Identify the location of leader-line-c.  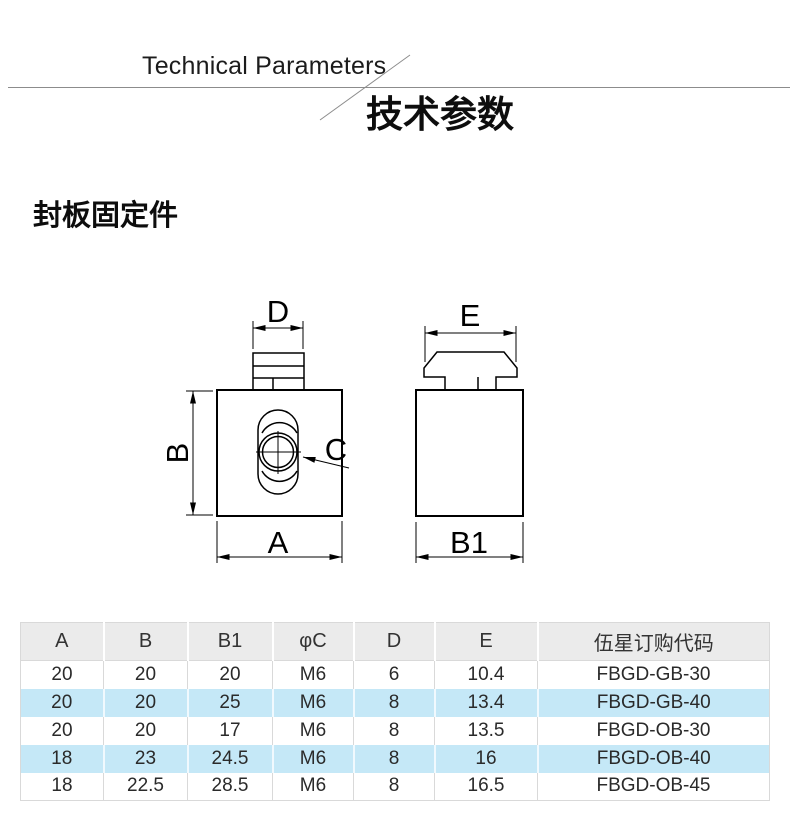
(326, 462).